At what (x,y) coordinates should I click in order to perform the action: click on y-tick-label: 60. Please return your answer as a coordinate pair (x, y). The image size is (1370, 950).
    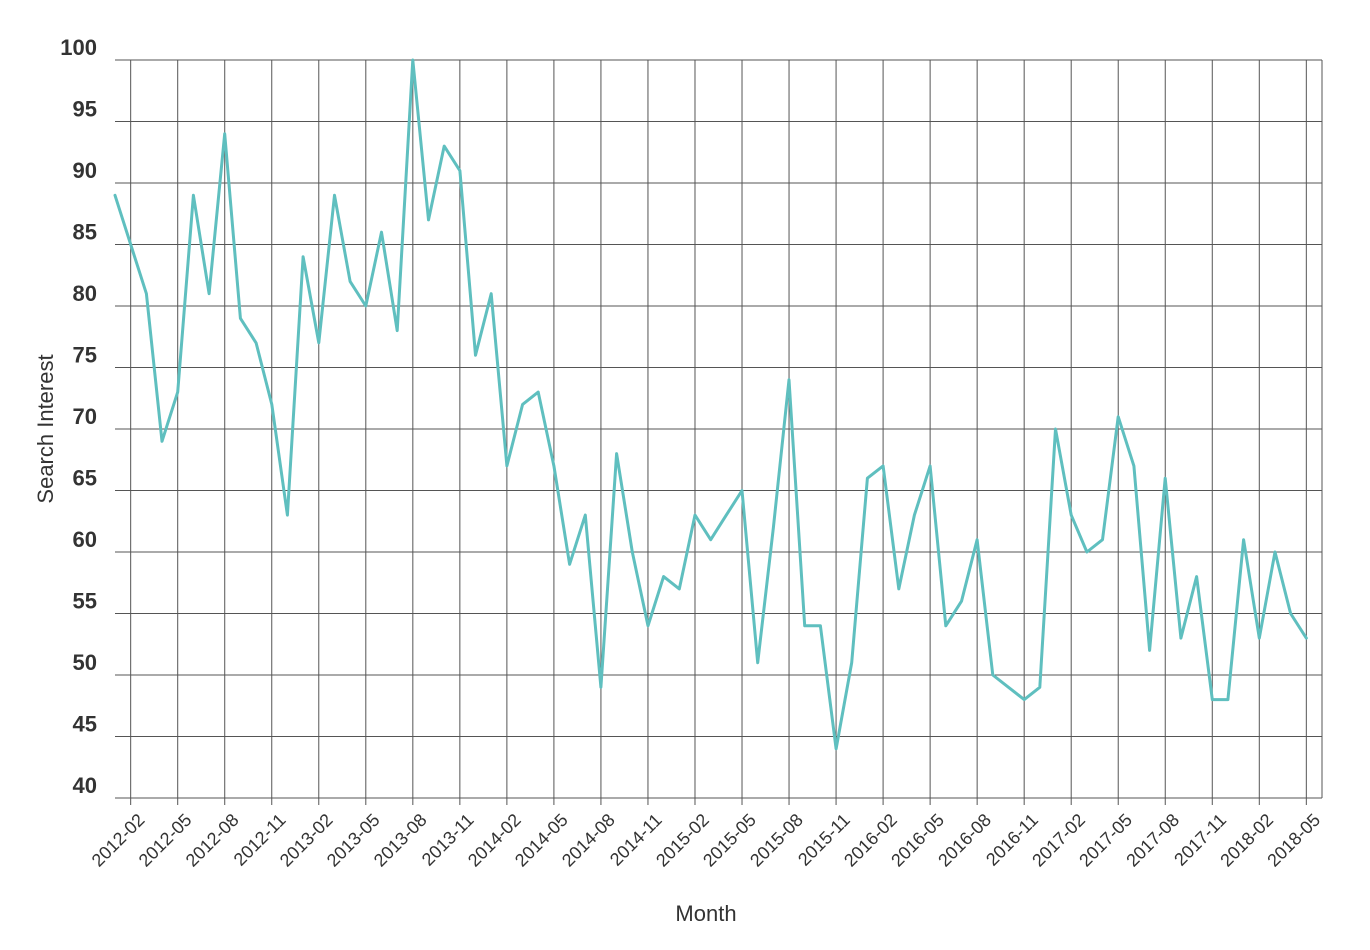
    Looking at the image, I should click on (85, 539).